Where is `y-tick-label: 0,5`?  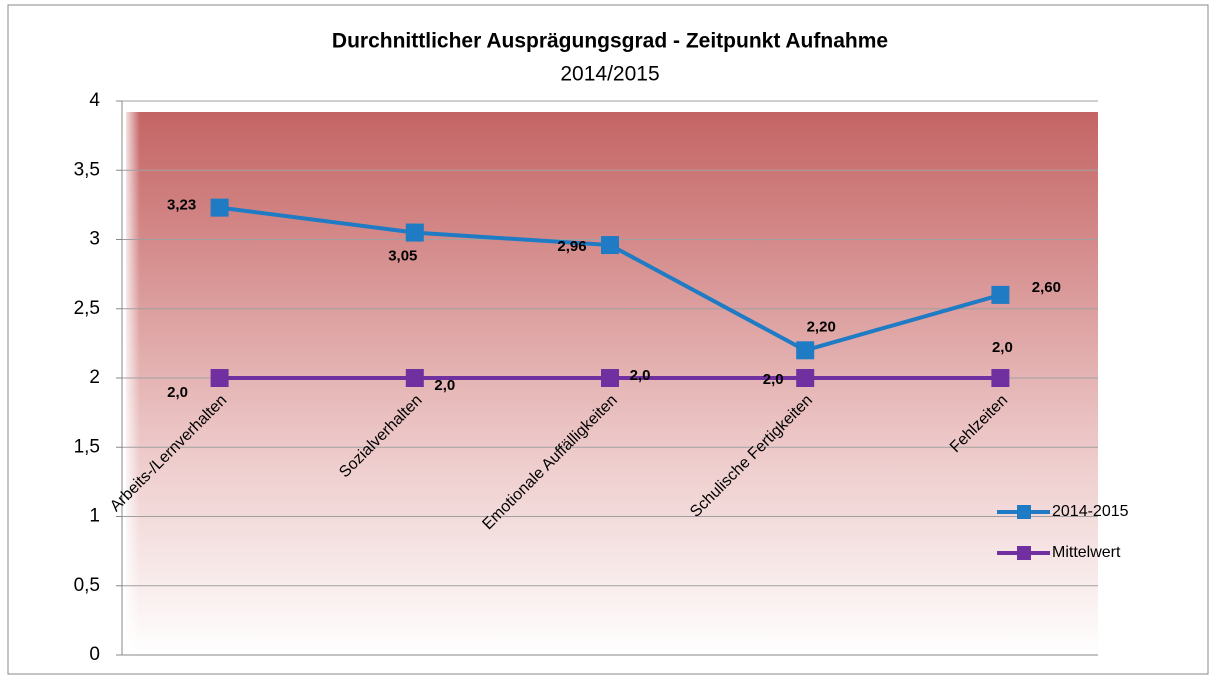
y-tick-label: 0,5 is located at coordinates (87, 585).